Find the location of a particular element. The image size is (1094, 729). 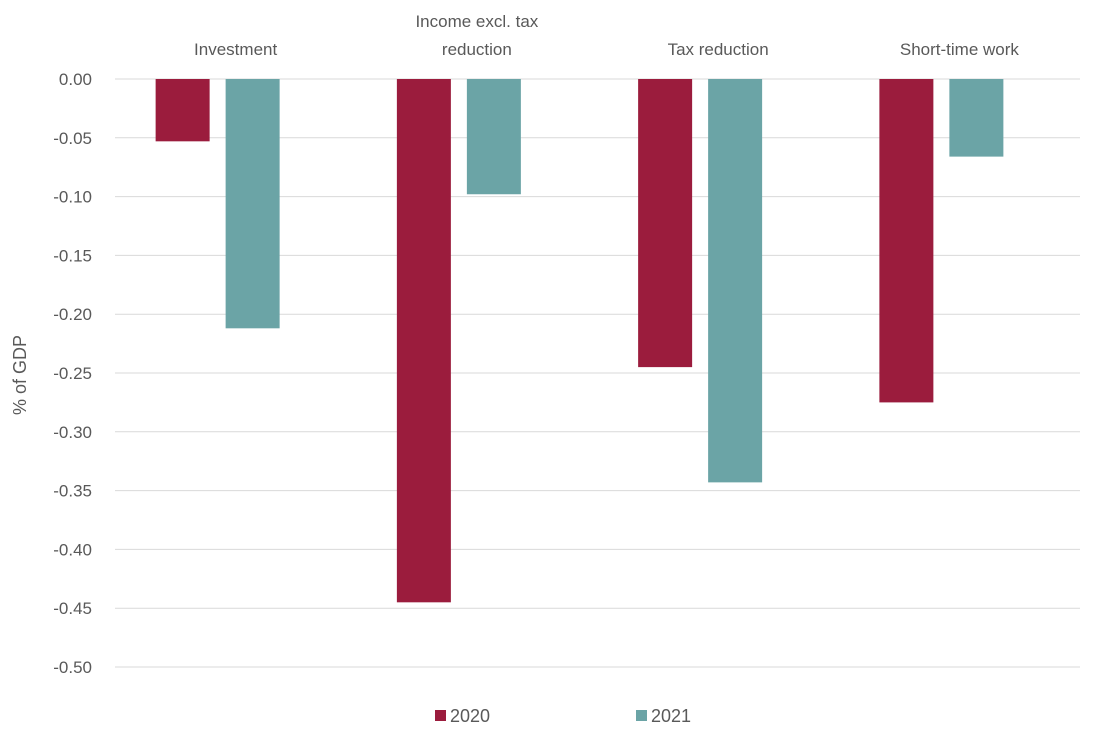

y-axis-label: % of GDP is located at coordinates (20, 375).